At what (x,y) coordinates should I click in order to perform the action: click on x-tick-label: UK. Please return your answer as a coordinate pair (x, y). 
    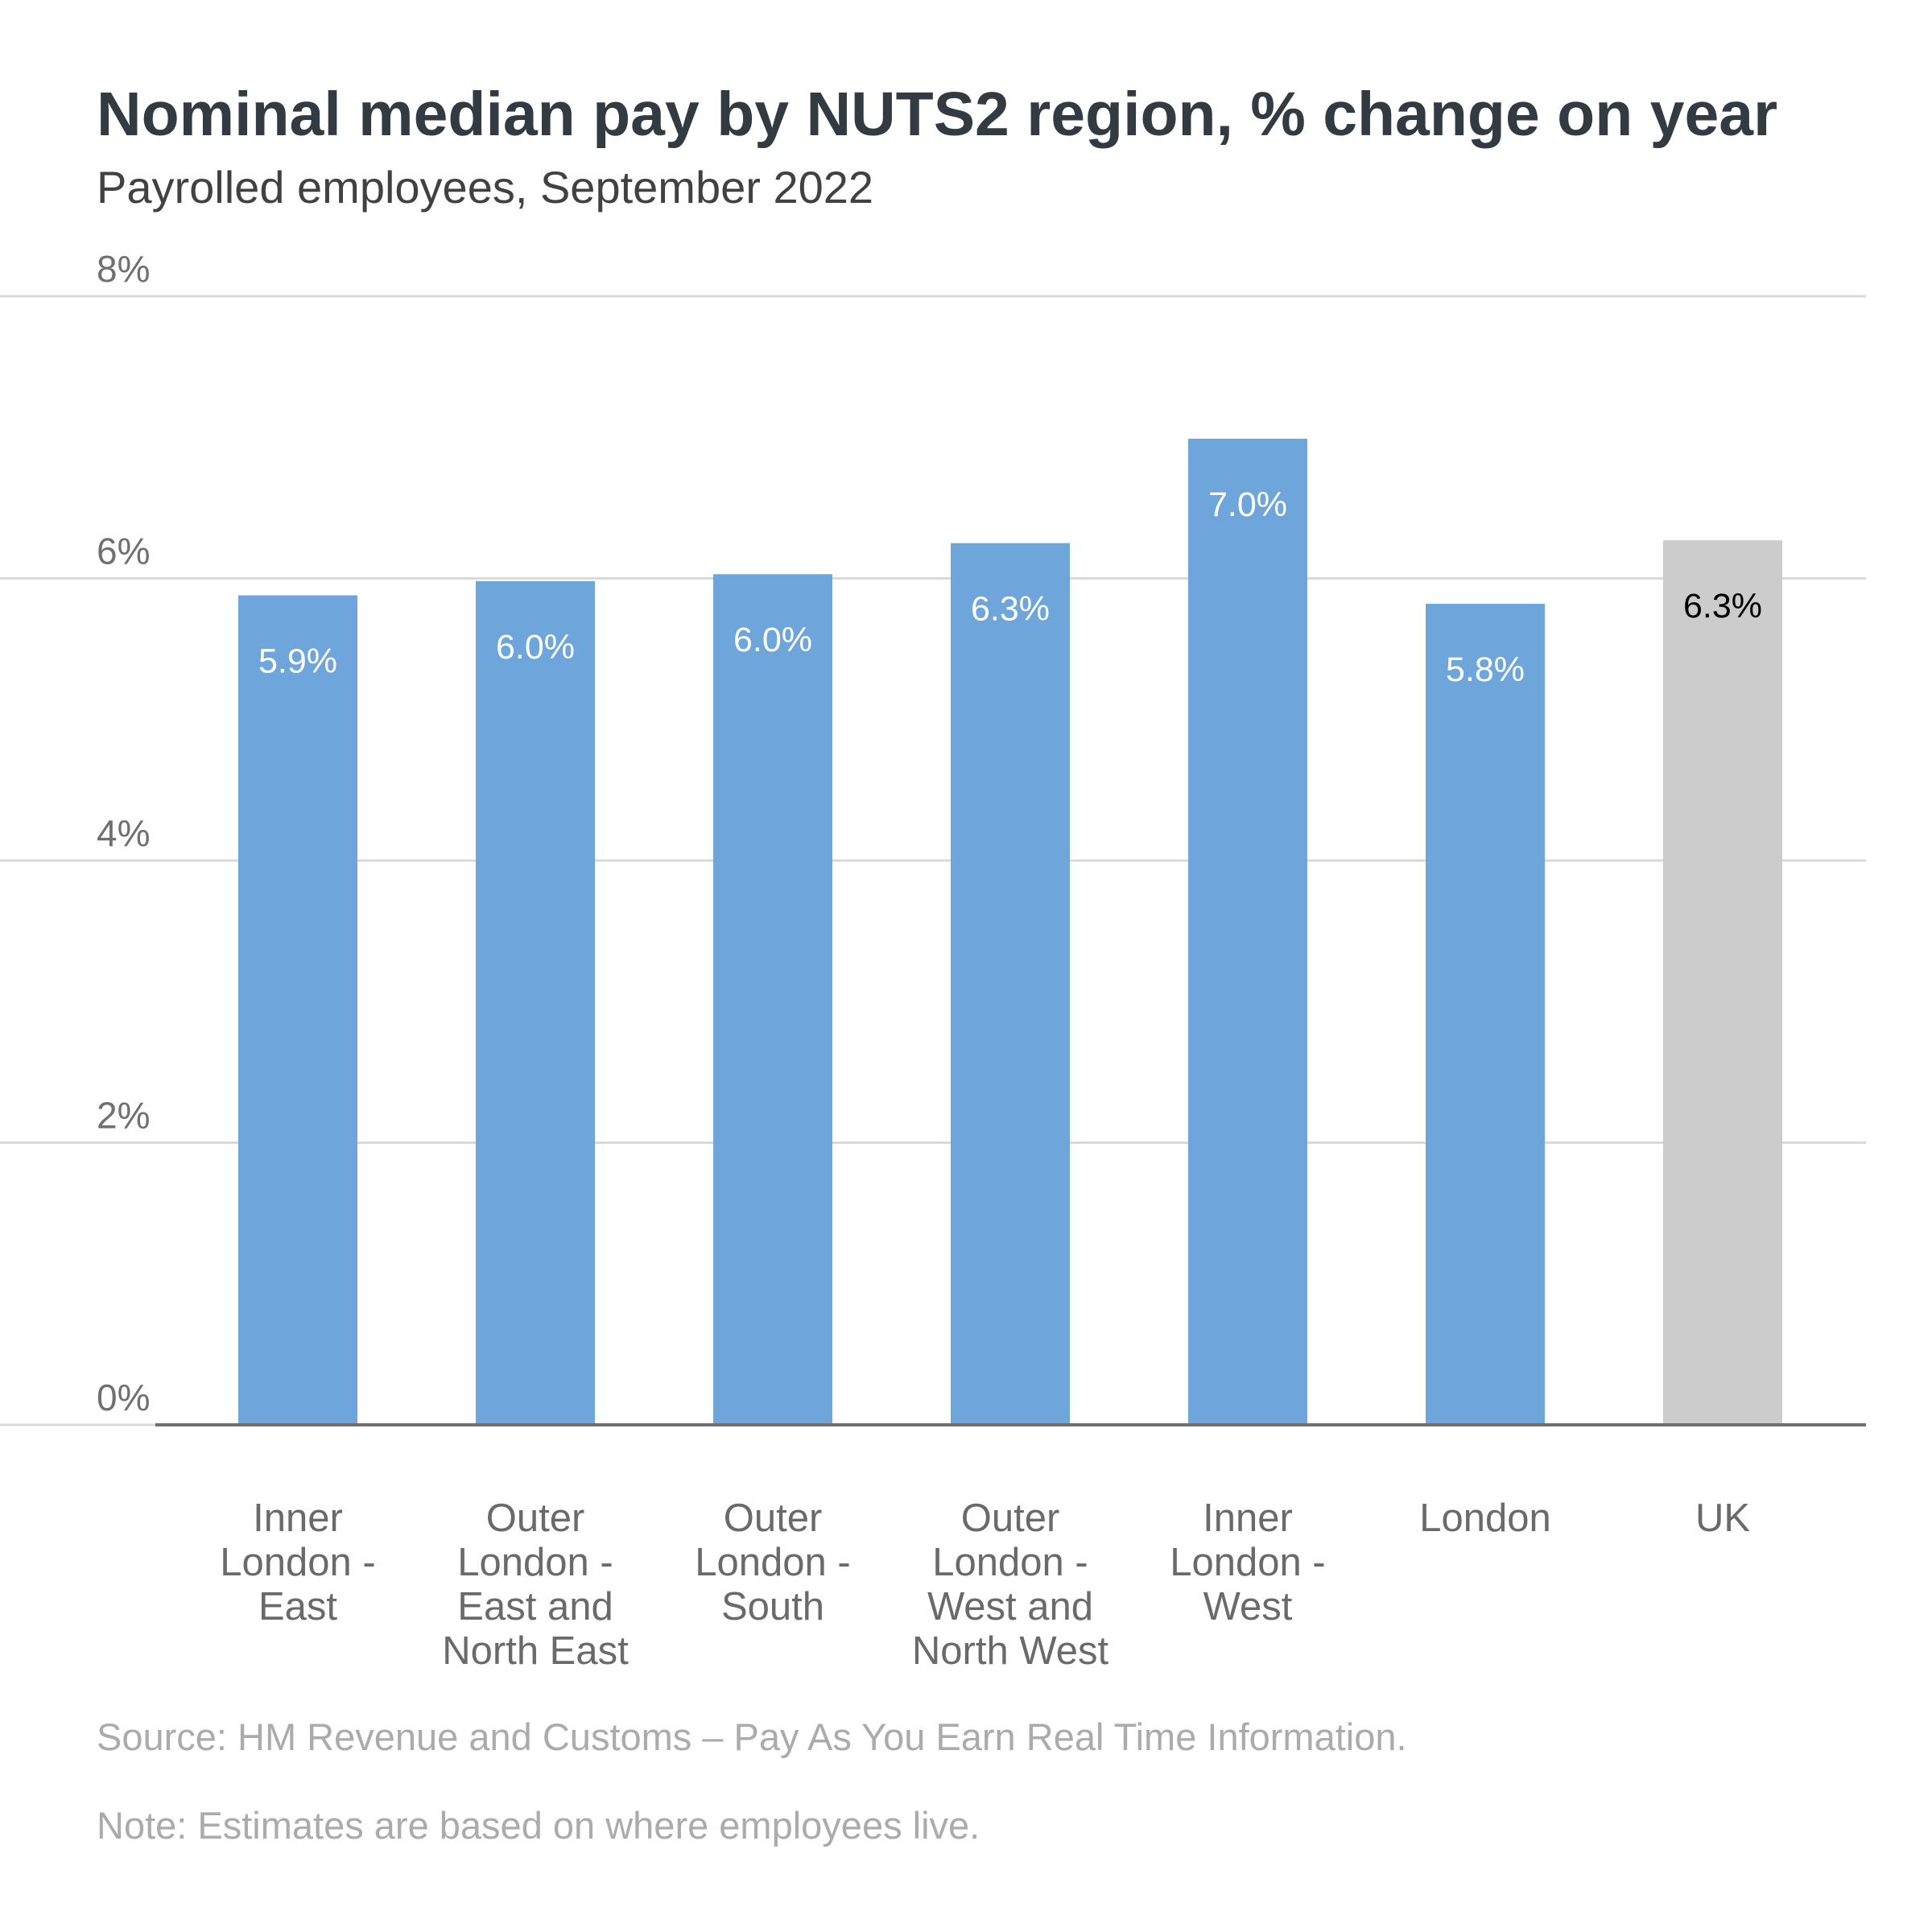
    Looking at the image, I should click on (1722, 1518).